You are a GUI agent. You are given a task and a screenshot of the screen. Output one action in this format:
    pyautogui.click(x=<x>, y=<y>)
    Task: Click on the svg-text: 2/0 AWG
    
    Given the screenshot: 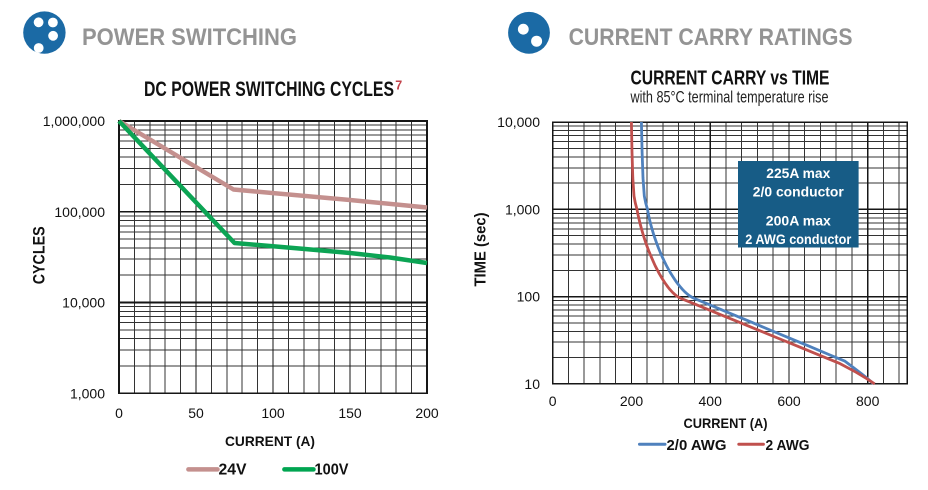 What is the action you would take?
    pyautogui.click(x=697, y=445)
    